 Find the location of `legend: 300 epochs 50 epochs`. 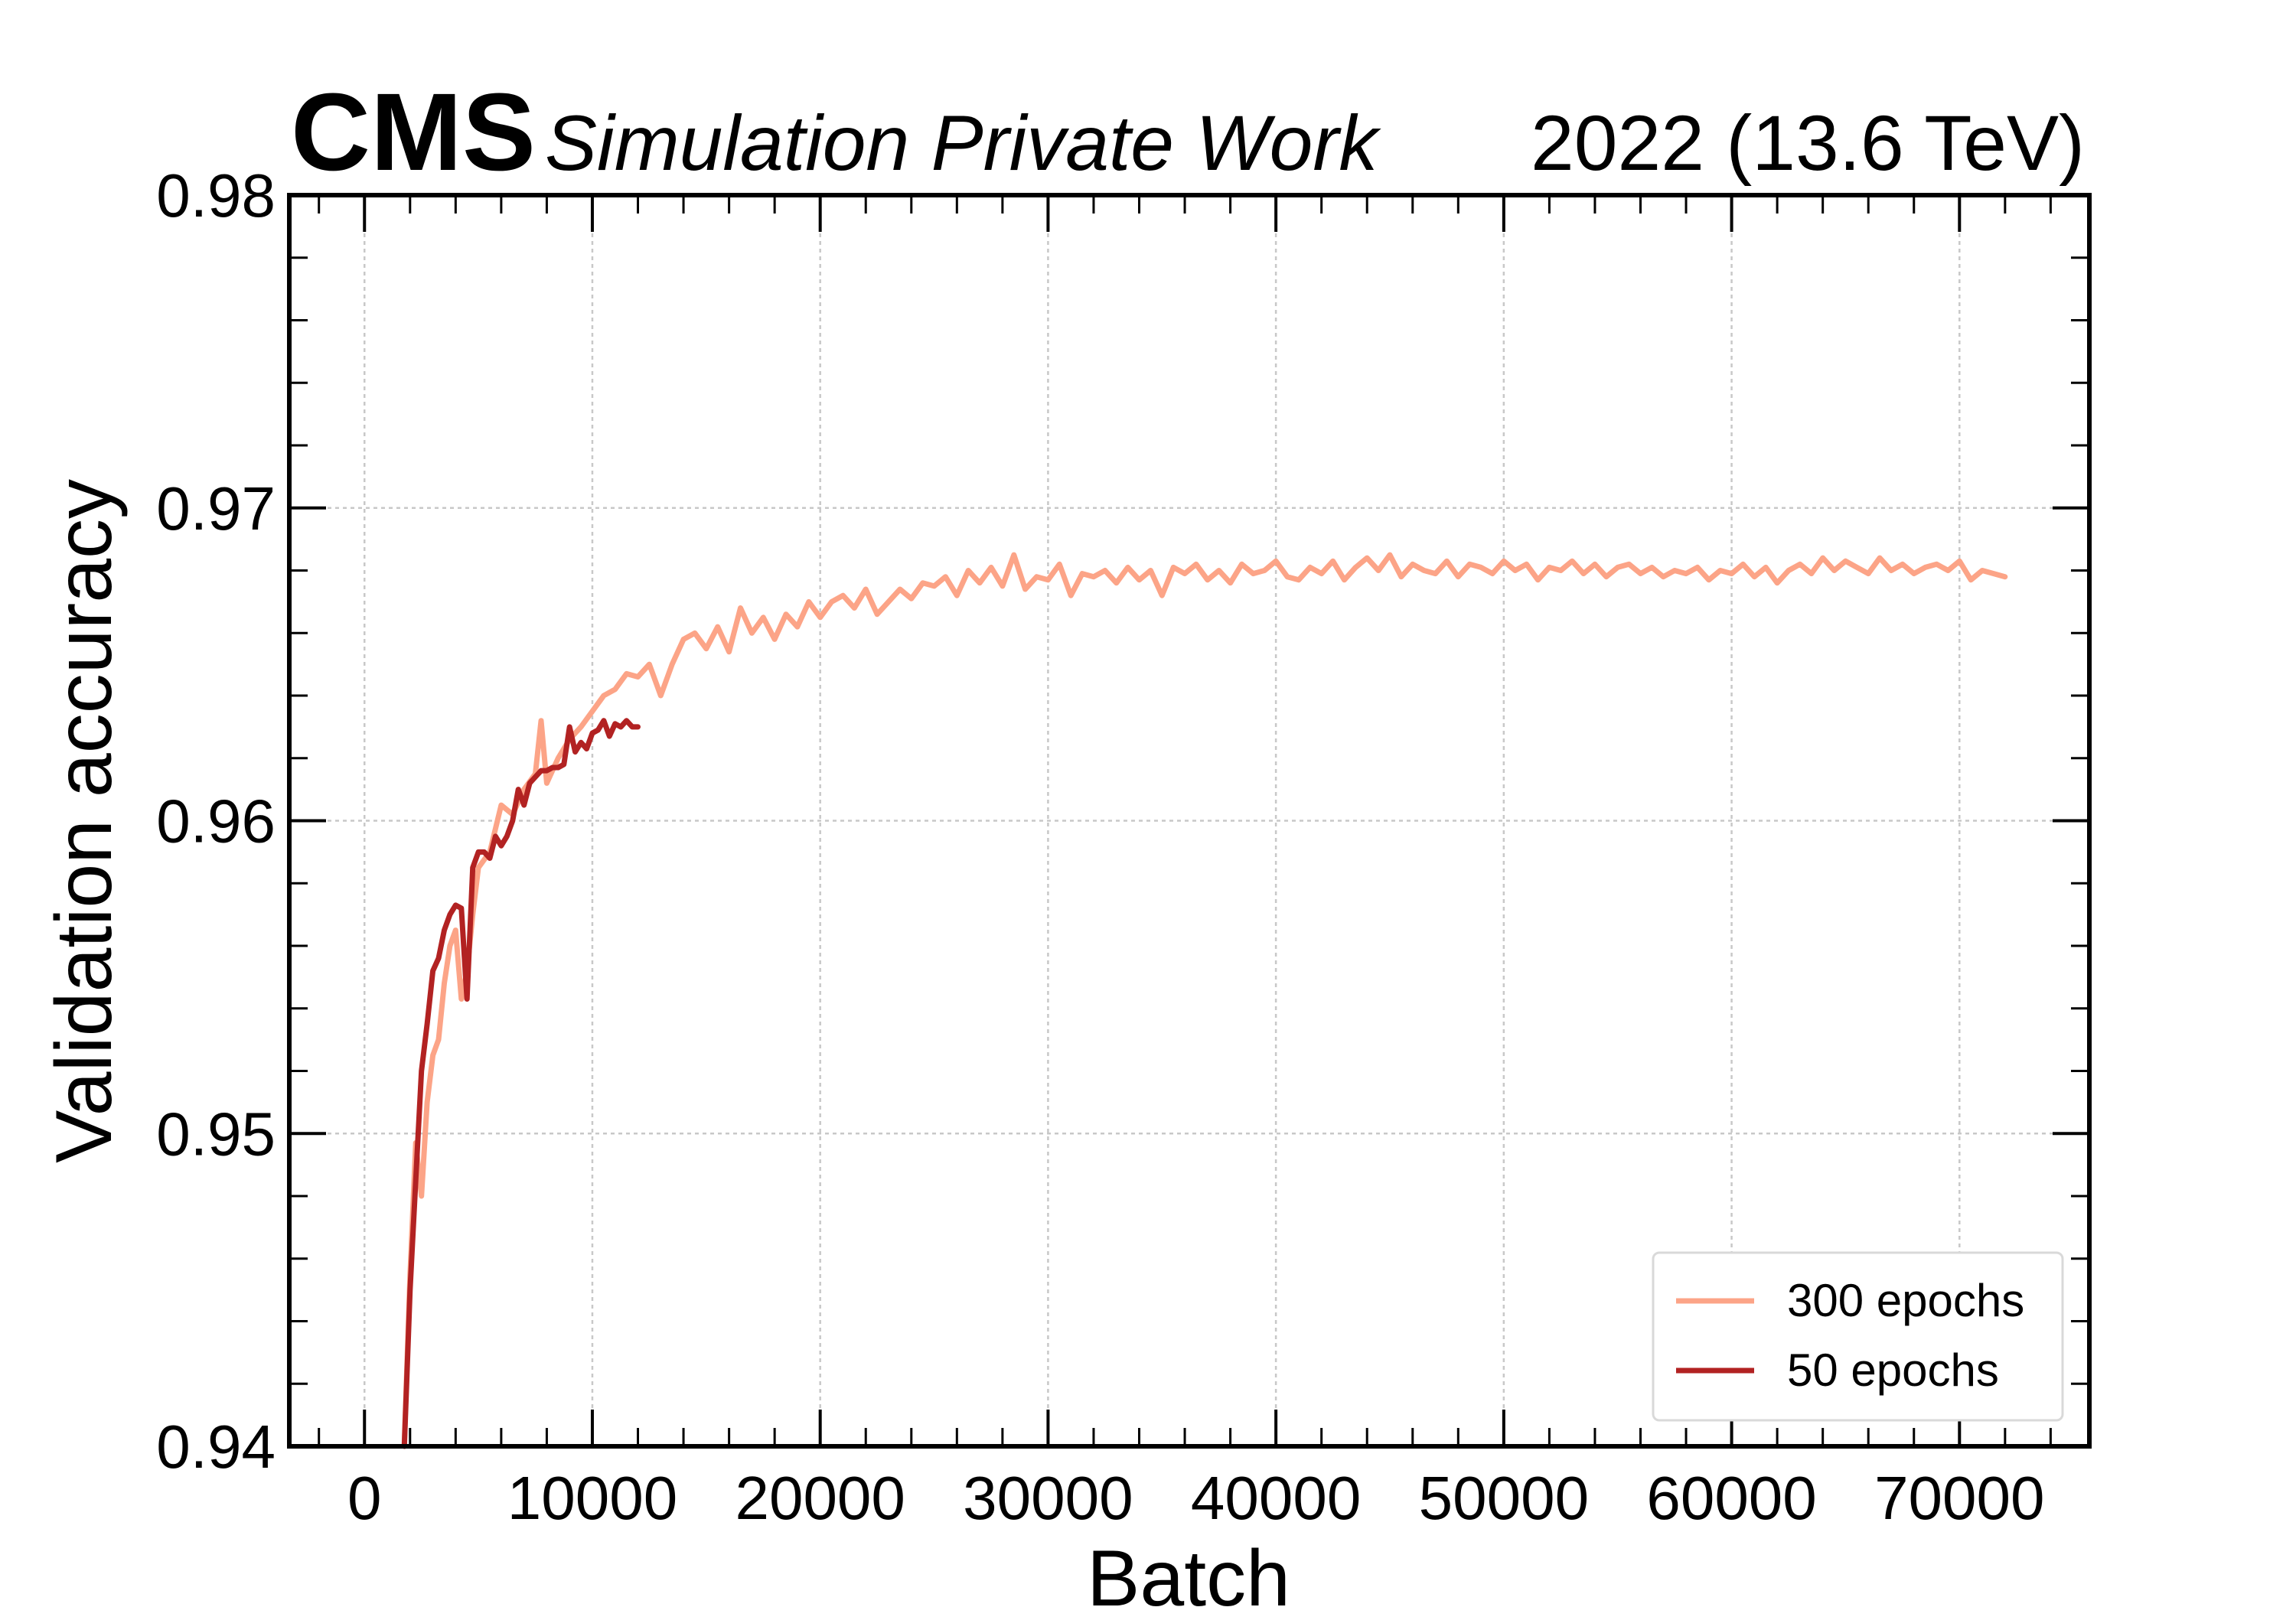

legend: 300 epochs 50 epochs is located at coordinates (1858, 1336).